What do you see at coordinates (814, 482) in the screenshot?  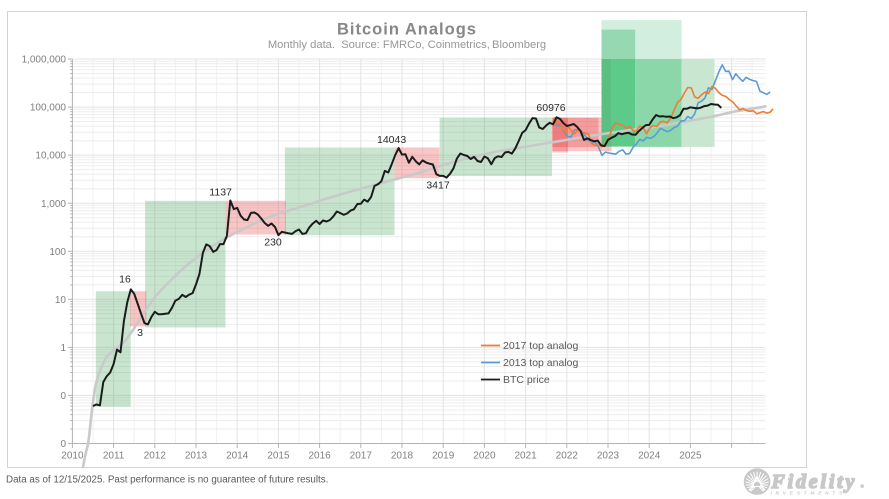 I see `svg-text: Fidelity` at bounding box center [814, 482].